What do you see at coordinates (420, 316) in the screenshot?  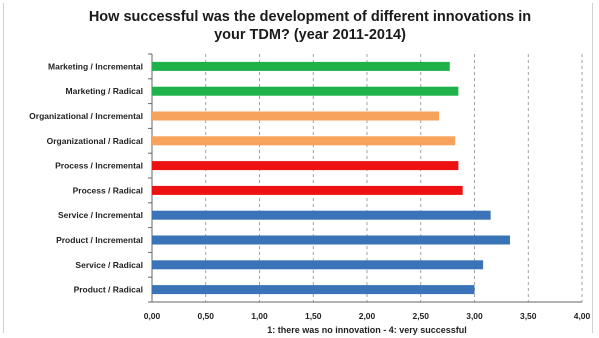 I see `x-tick-label: 2,50` at bounding box center [420, 316].